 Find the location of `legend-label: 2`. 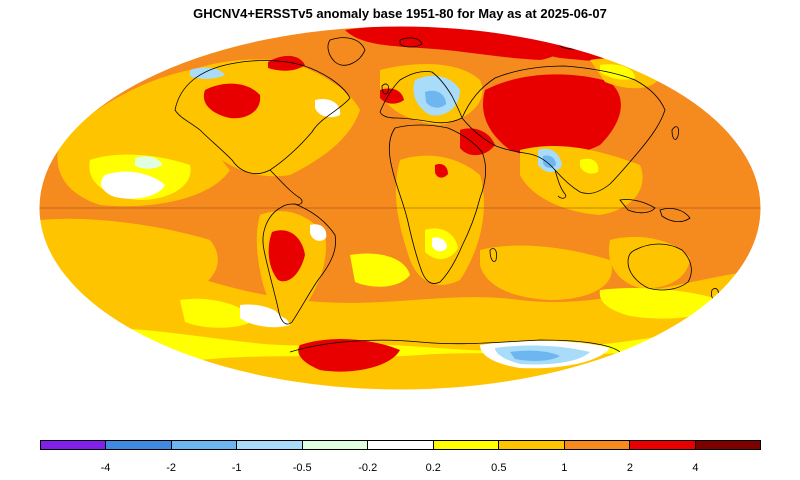

legend-label: 2 is located at coordinates (629, 468).